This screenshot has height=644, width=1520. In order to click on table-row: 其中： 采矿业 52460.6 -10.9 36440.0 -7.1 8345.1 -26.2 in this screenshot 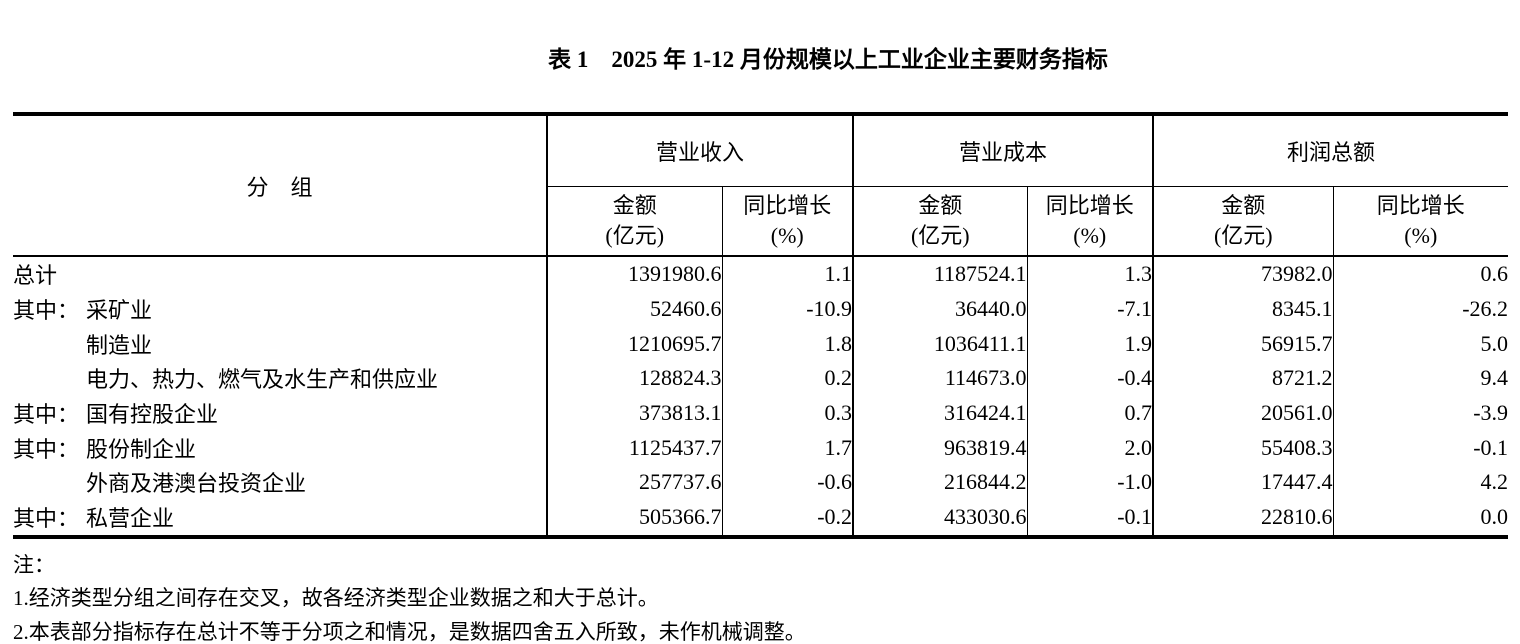, I will do `click(761, 309)`.